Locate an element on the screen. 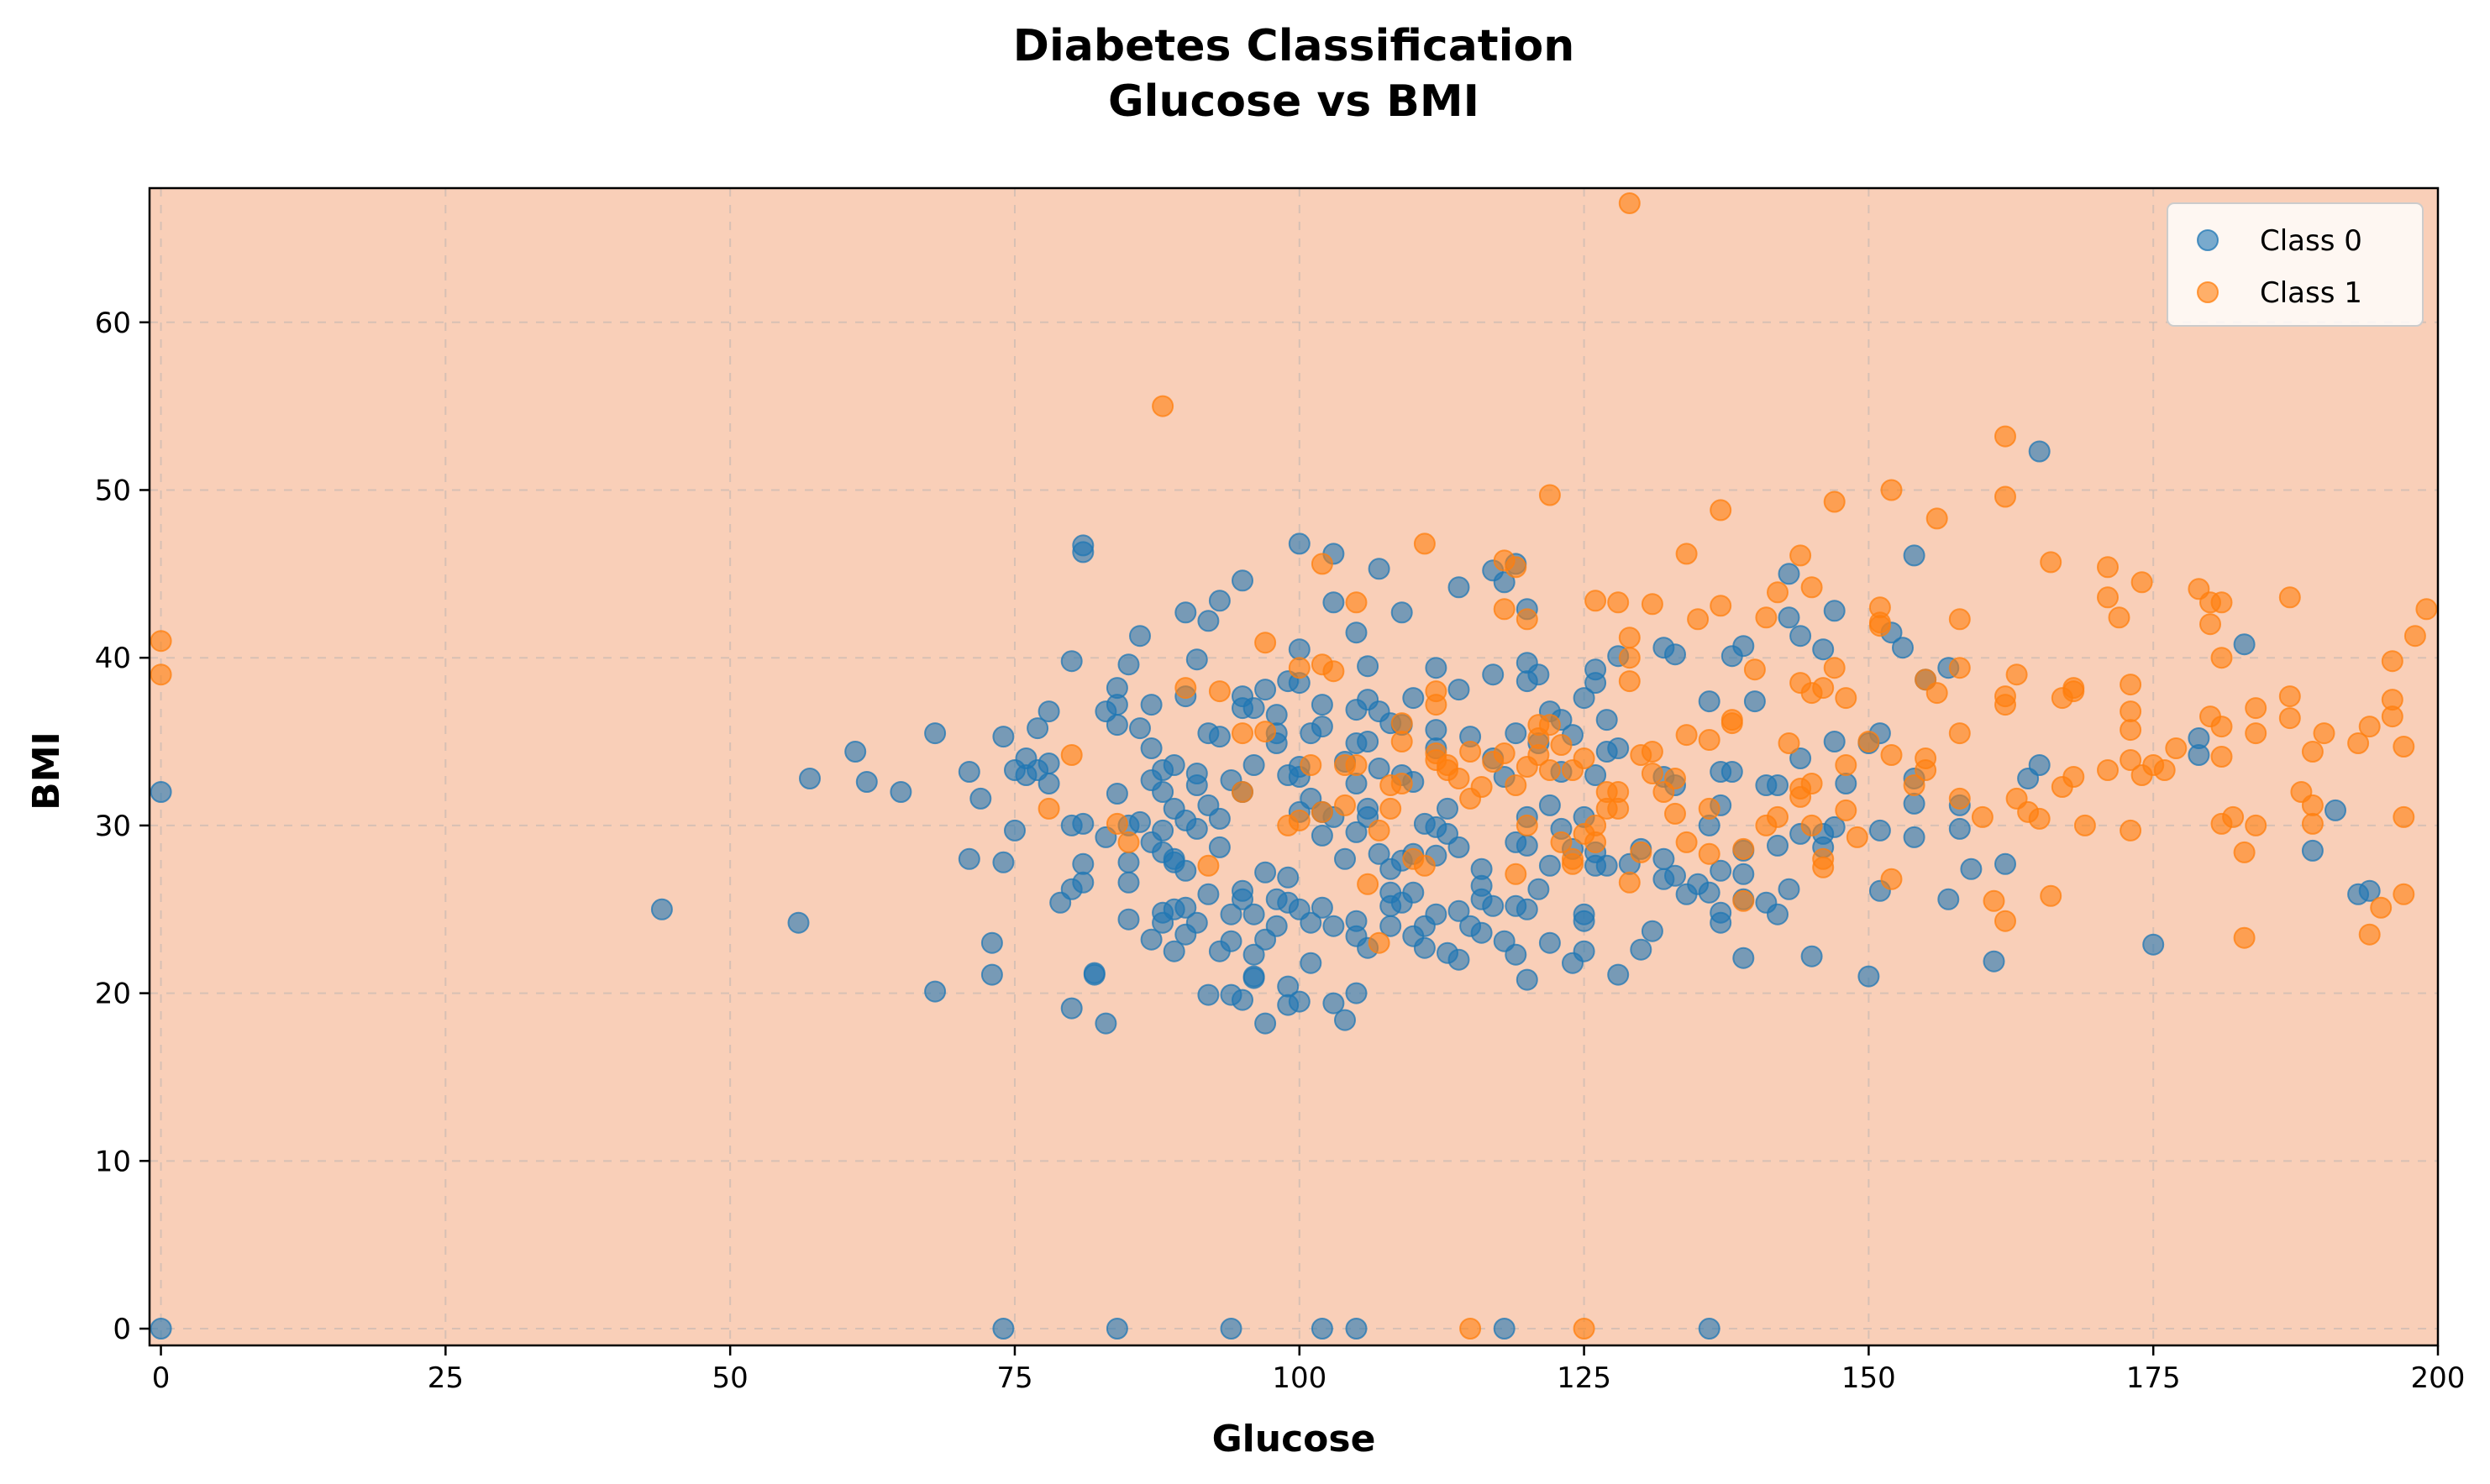  y-axis-label: BMI is located at coordinates (47, 771).